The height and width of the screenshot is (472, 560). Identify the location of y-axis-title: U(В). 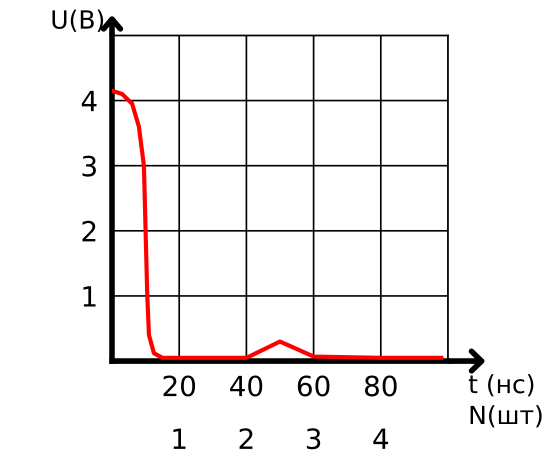
(78, 21).